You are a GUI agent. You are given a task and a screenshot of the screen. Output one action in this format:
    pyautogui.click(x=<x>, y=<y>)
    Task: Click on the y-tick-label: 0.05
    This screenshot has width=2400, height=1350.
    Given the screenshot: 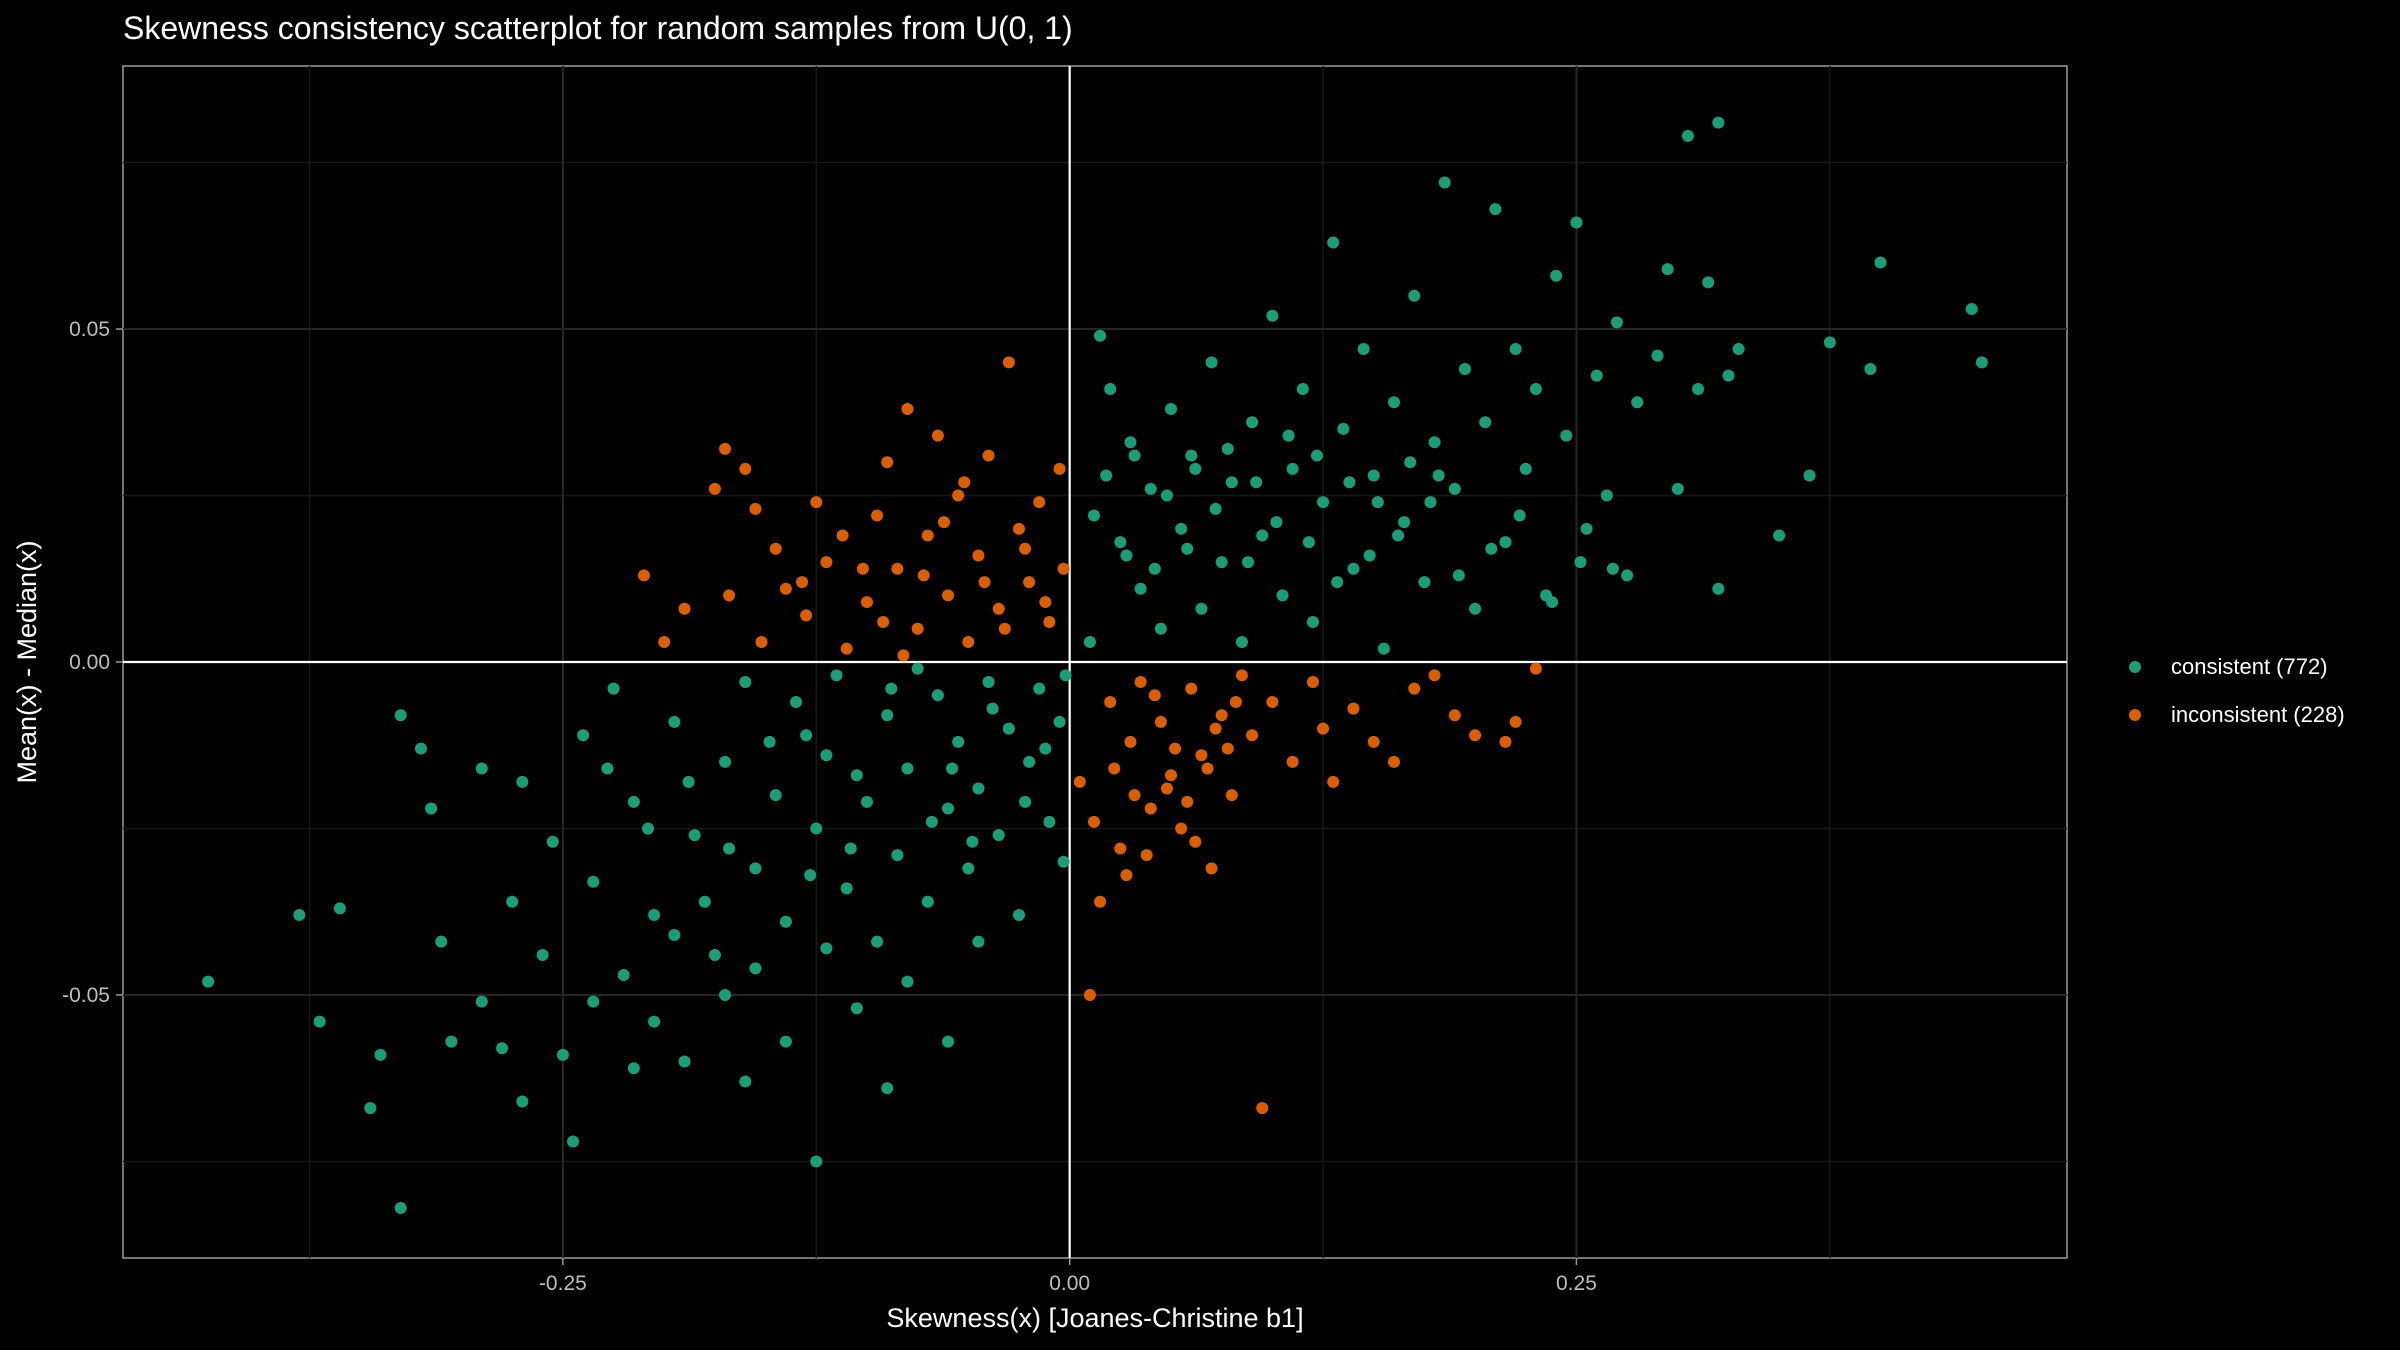 What is the action you would take?
    pyautogui.click(x=89, y=329)
    